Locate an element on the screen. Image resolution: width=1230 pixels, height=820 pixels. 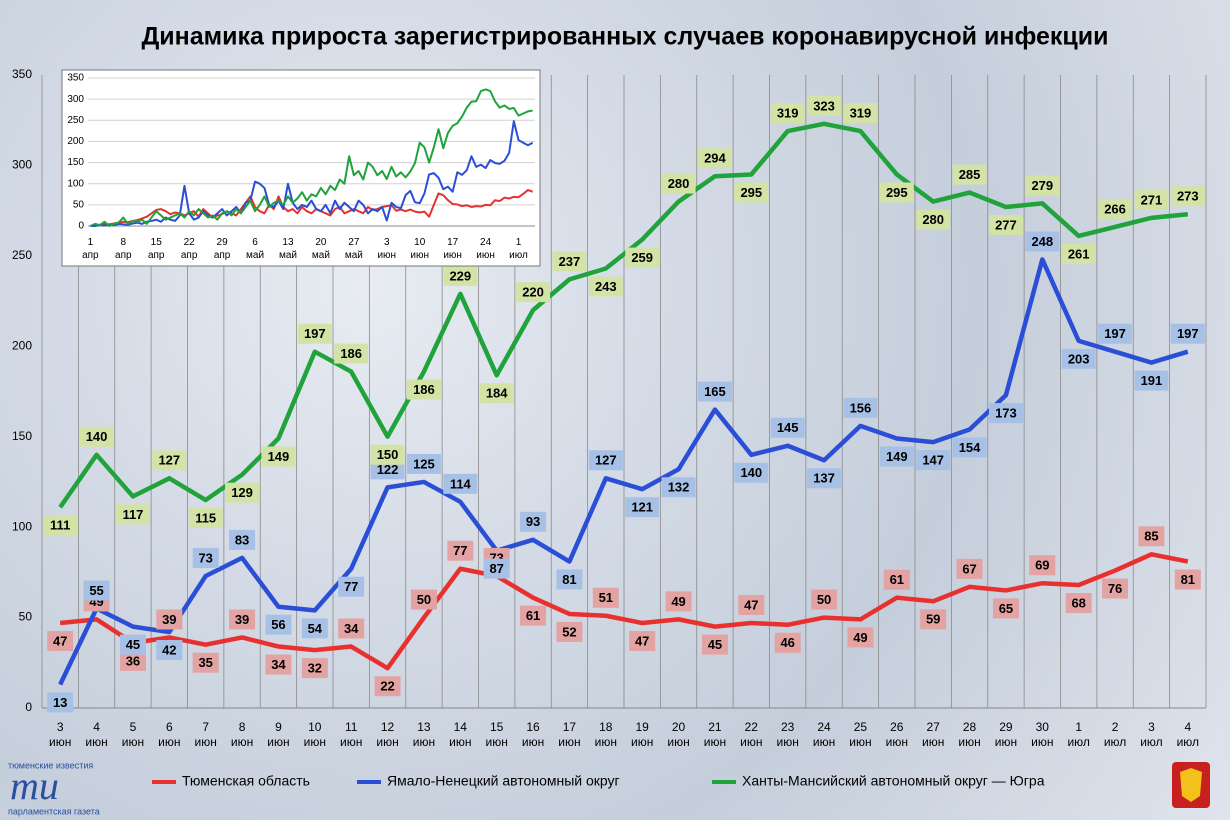
legend-label: Ямало-Ненецкий автономный округ is located at coordinates (503, 781).